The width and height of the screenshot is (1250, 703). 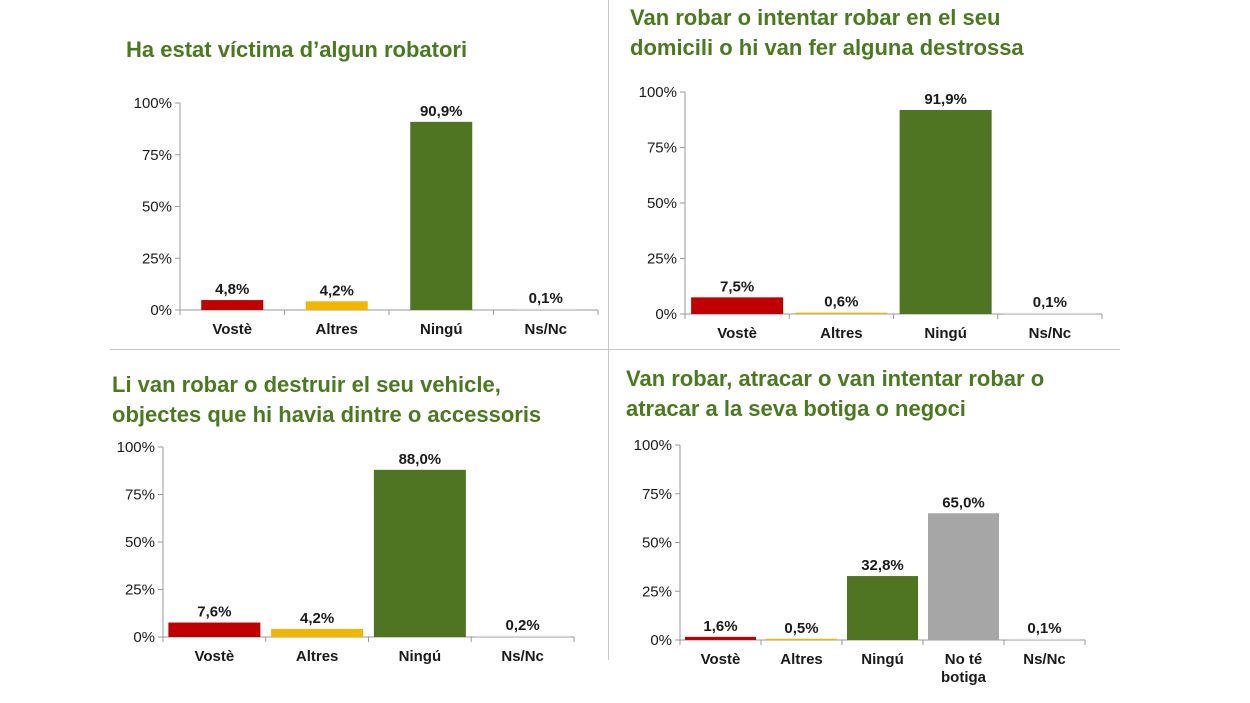 I want to click on chart-2-value-label-3: 91,9%, so click(x=945, y=99).